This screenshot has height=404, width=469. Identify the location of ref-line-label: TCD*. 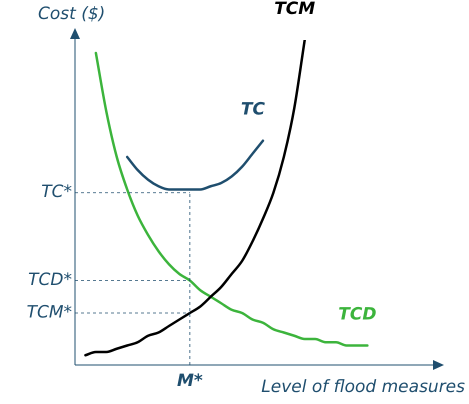
(50, 280).